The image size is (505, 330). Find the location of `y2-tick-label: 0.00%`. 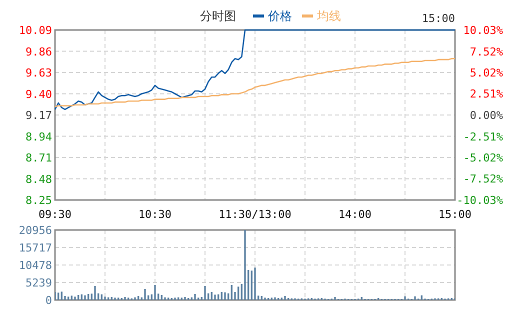

y2-tick-label: 0.00% is located at coordinates (487, 115).